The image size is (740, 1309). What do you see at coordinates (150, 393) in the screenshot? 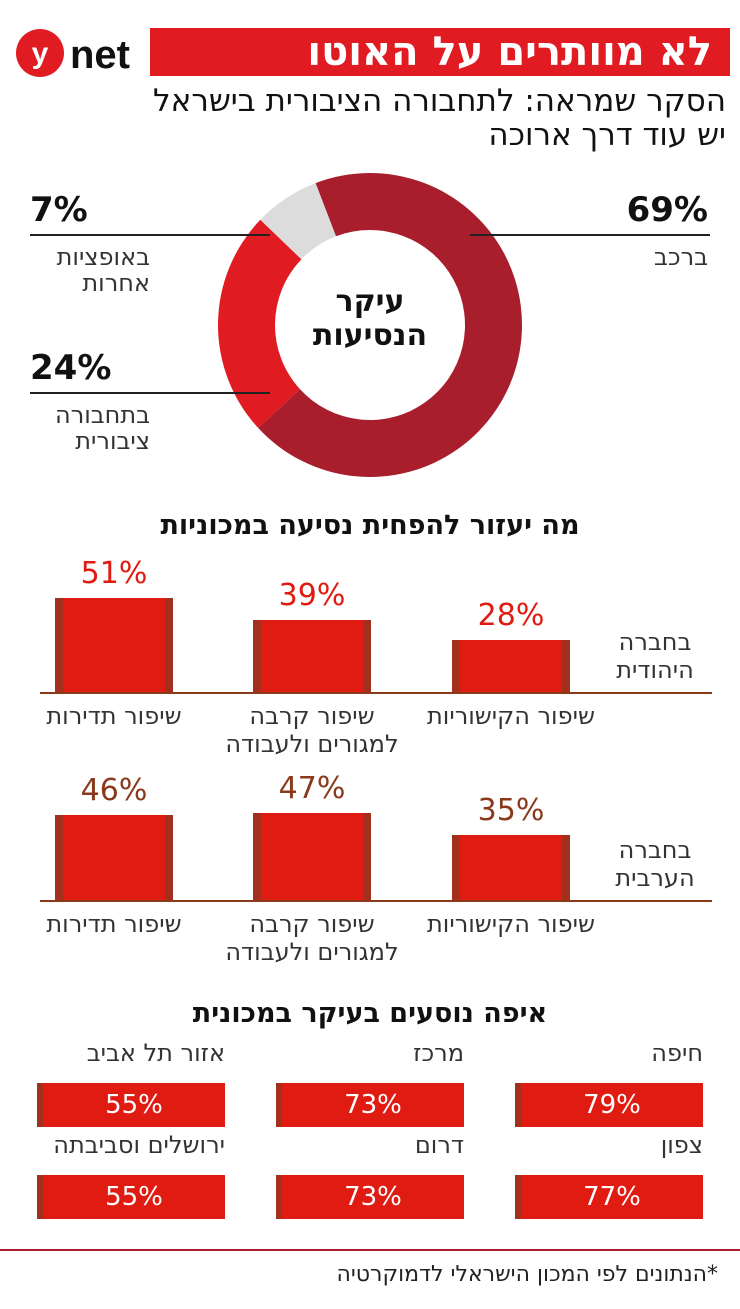
I see `leader-line-public` at bounding box center [150, 393].